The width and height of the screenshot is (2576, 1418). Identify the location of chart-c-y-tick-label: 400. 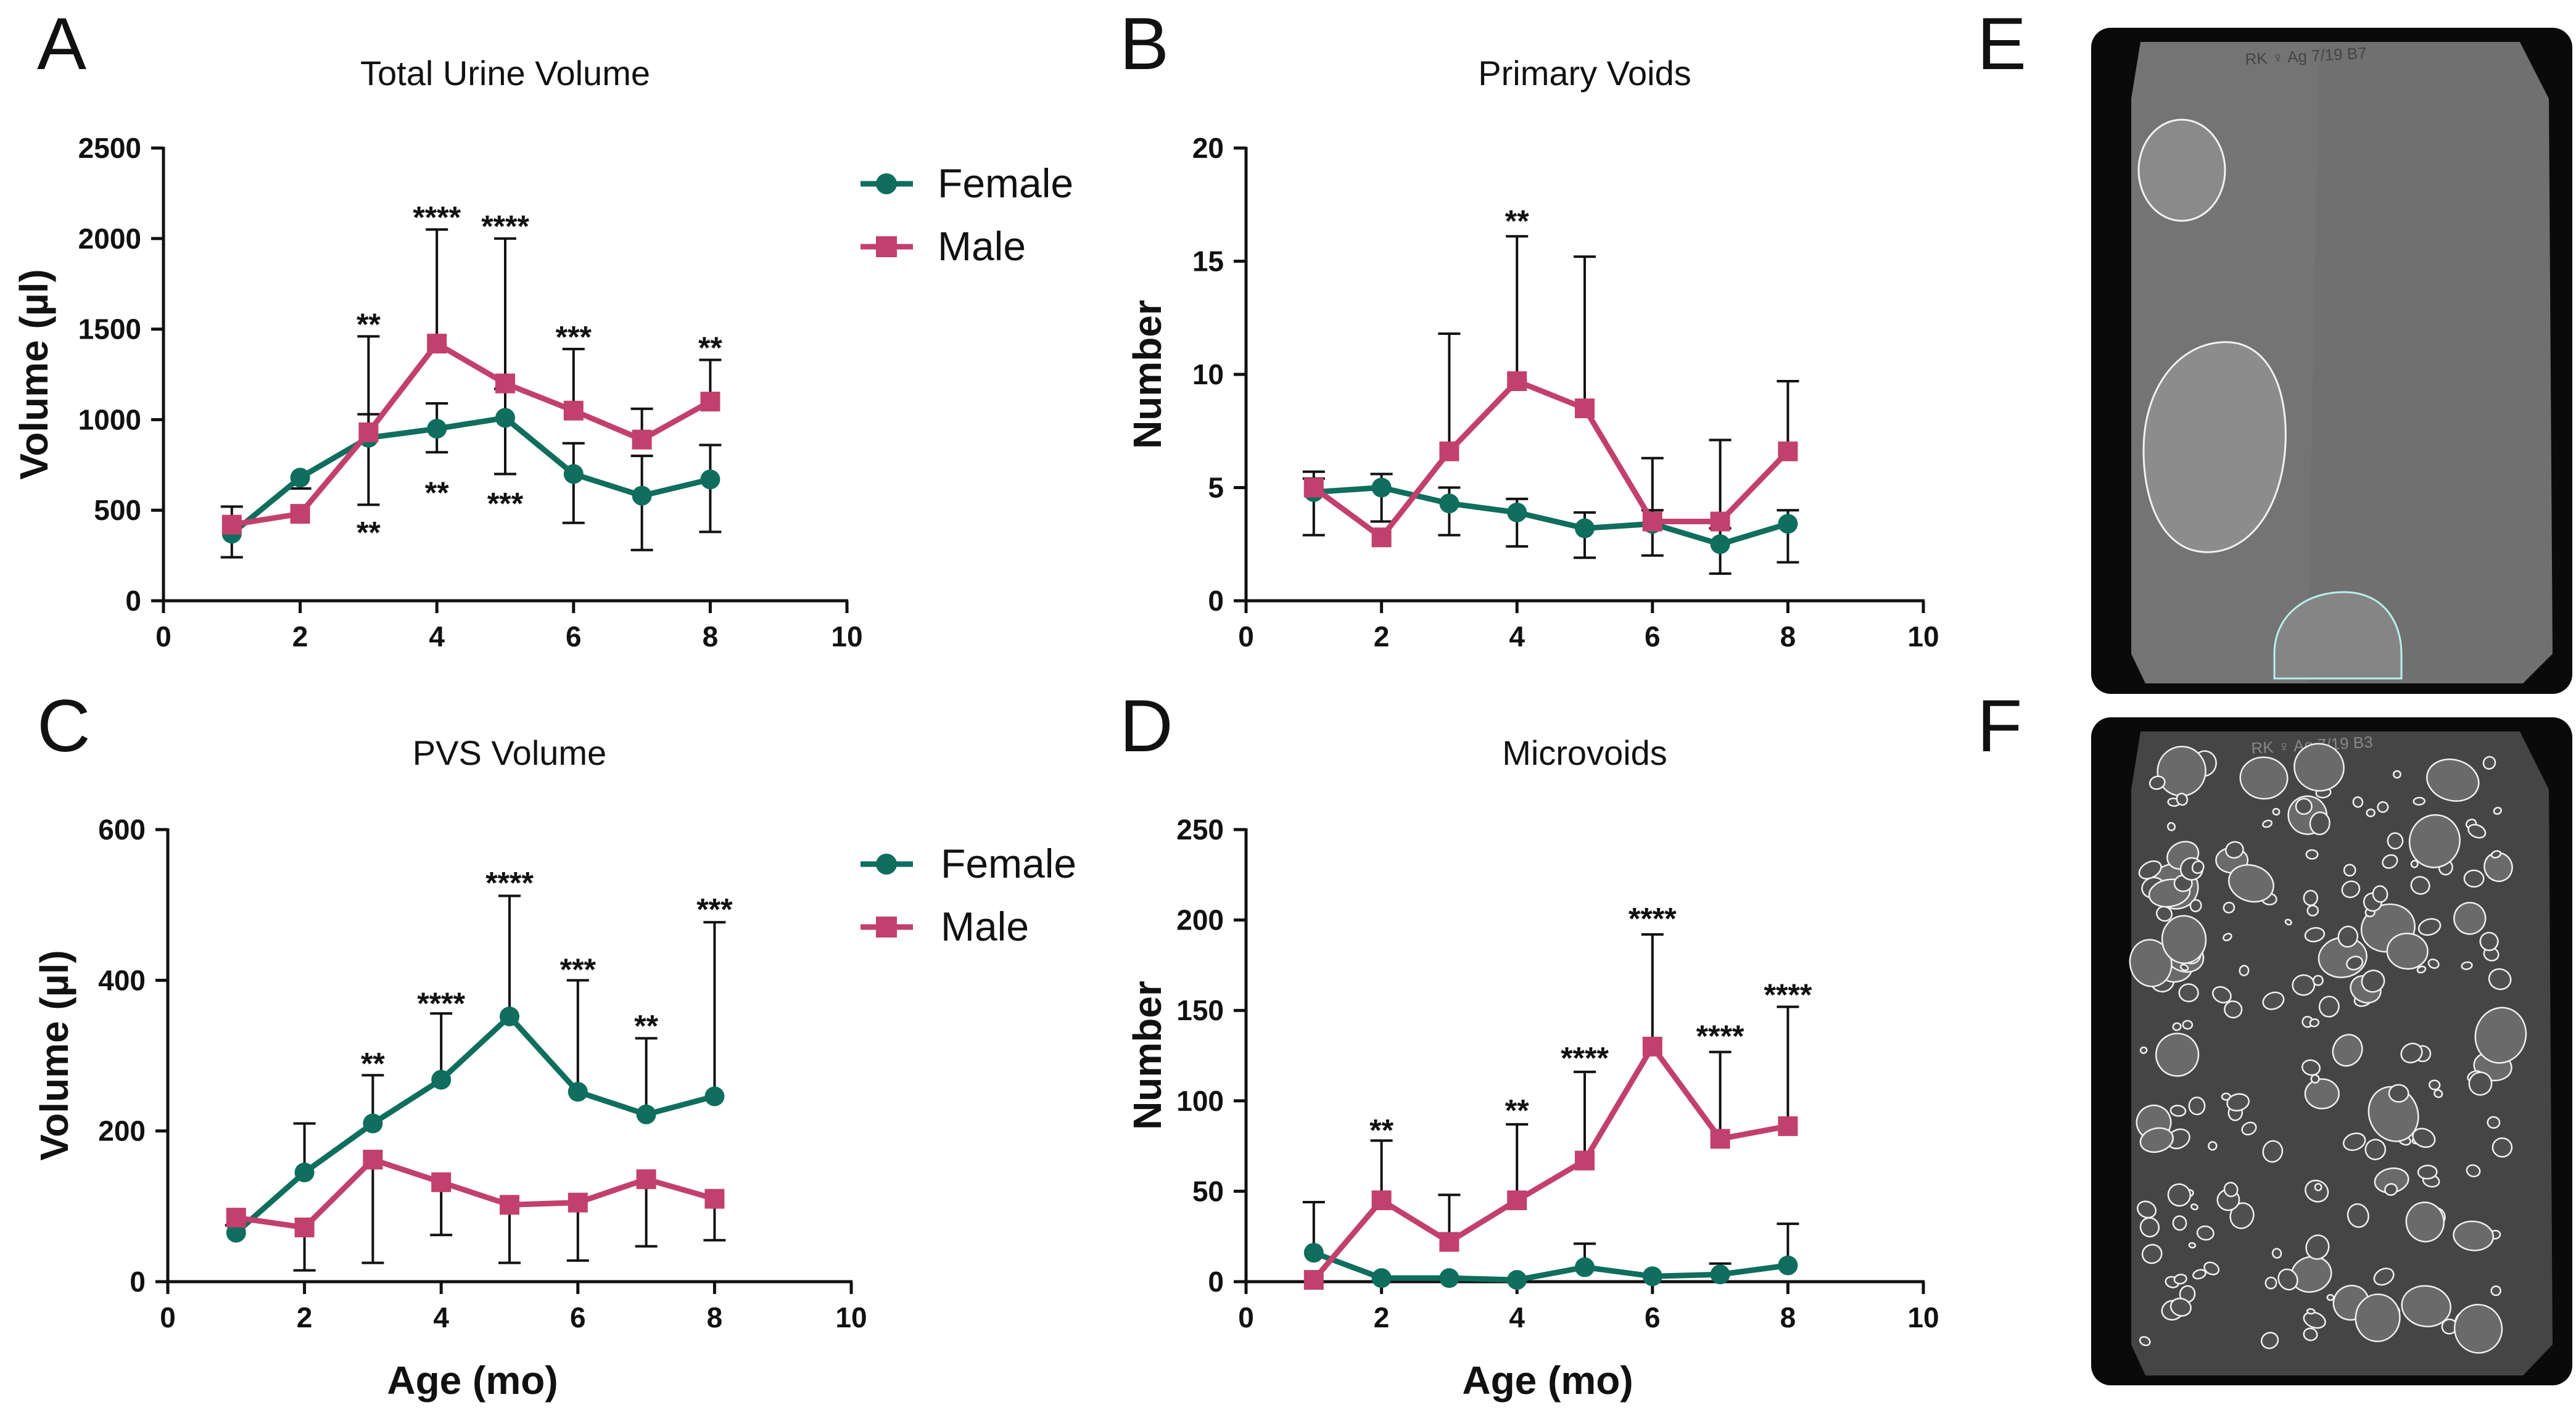
(122, 980).